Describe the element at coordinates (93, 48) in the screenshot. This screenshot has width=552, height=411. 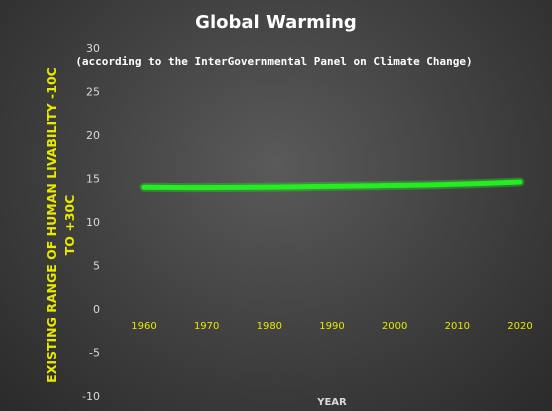
I see `y-tick-label: 30` at that location.